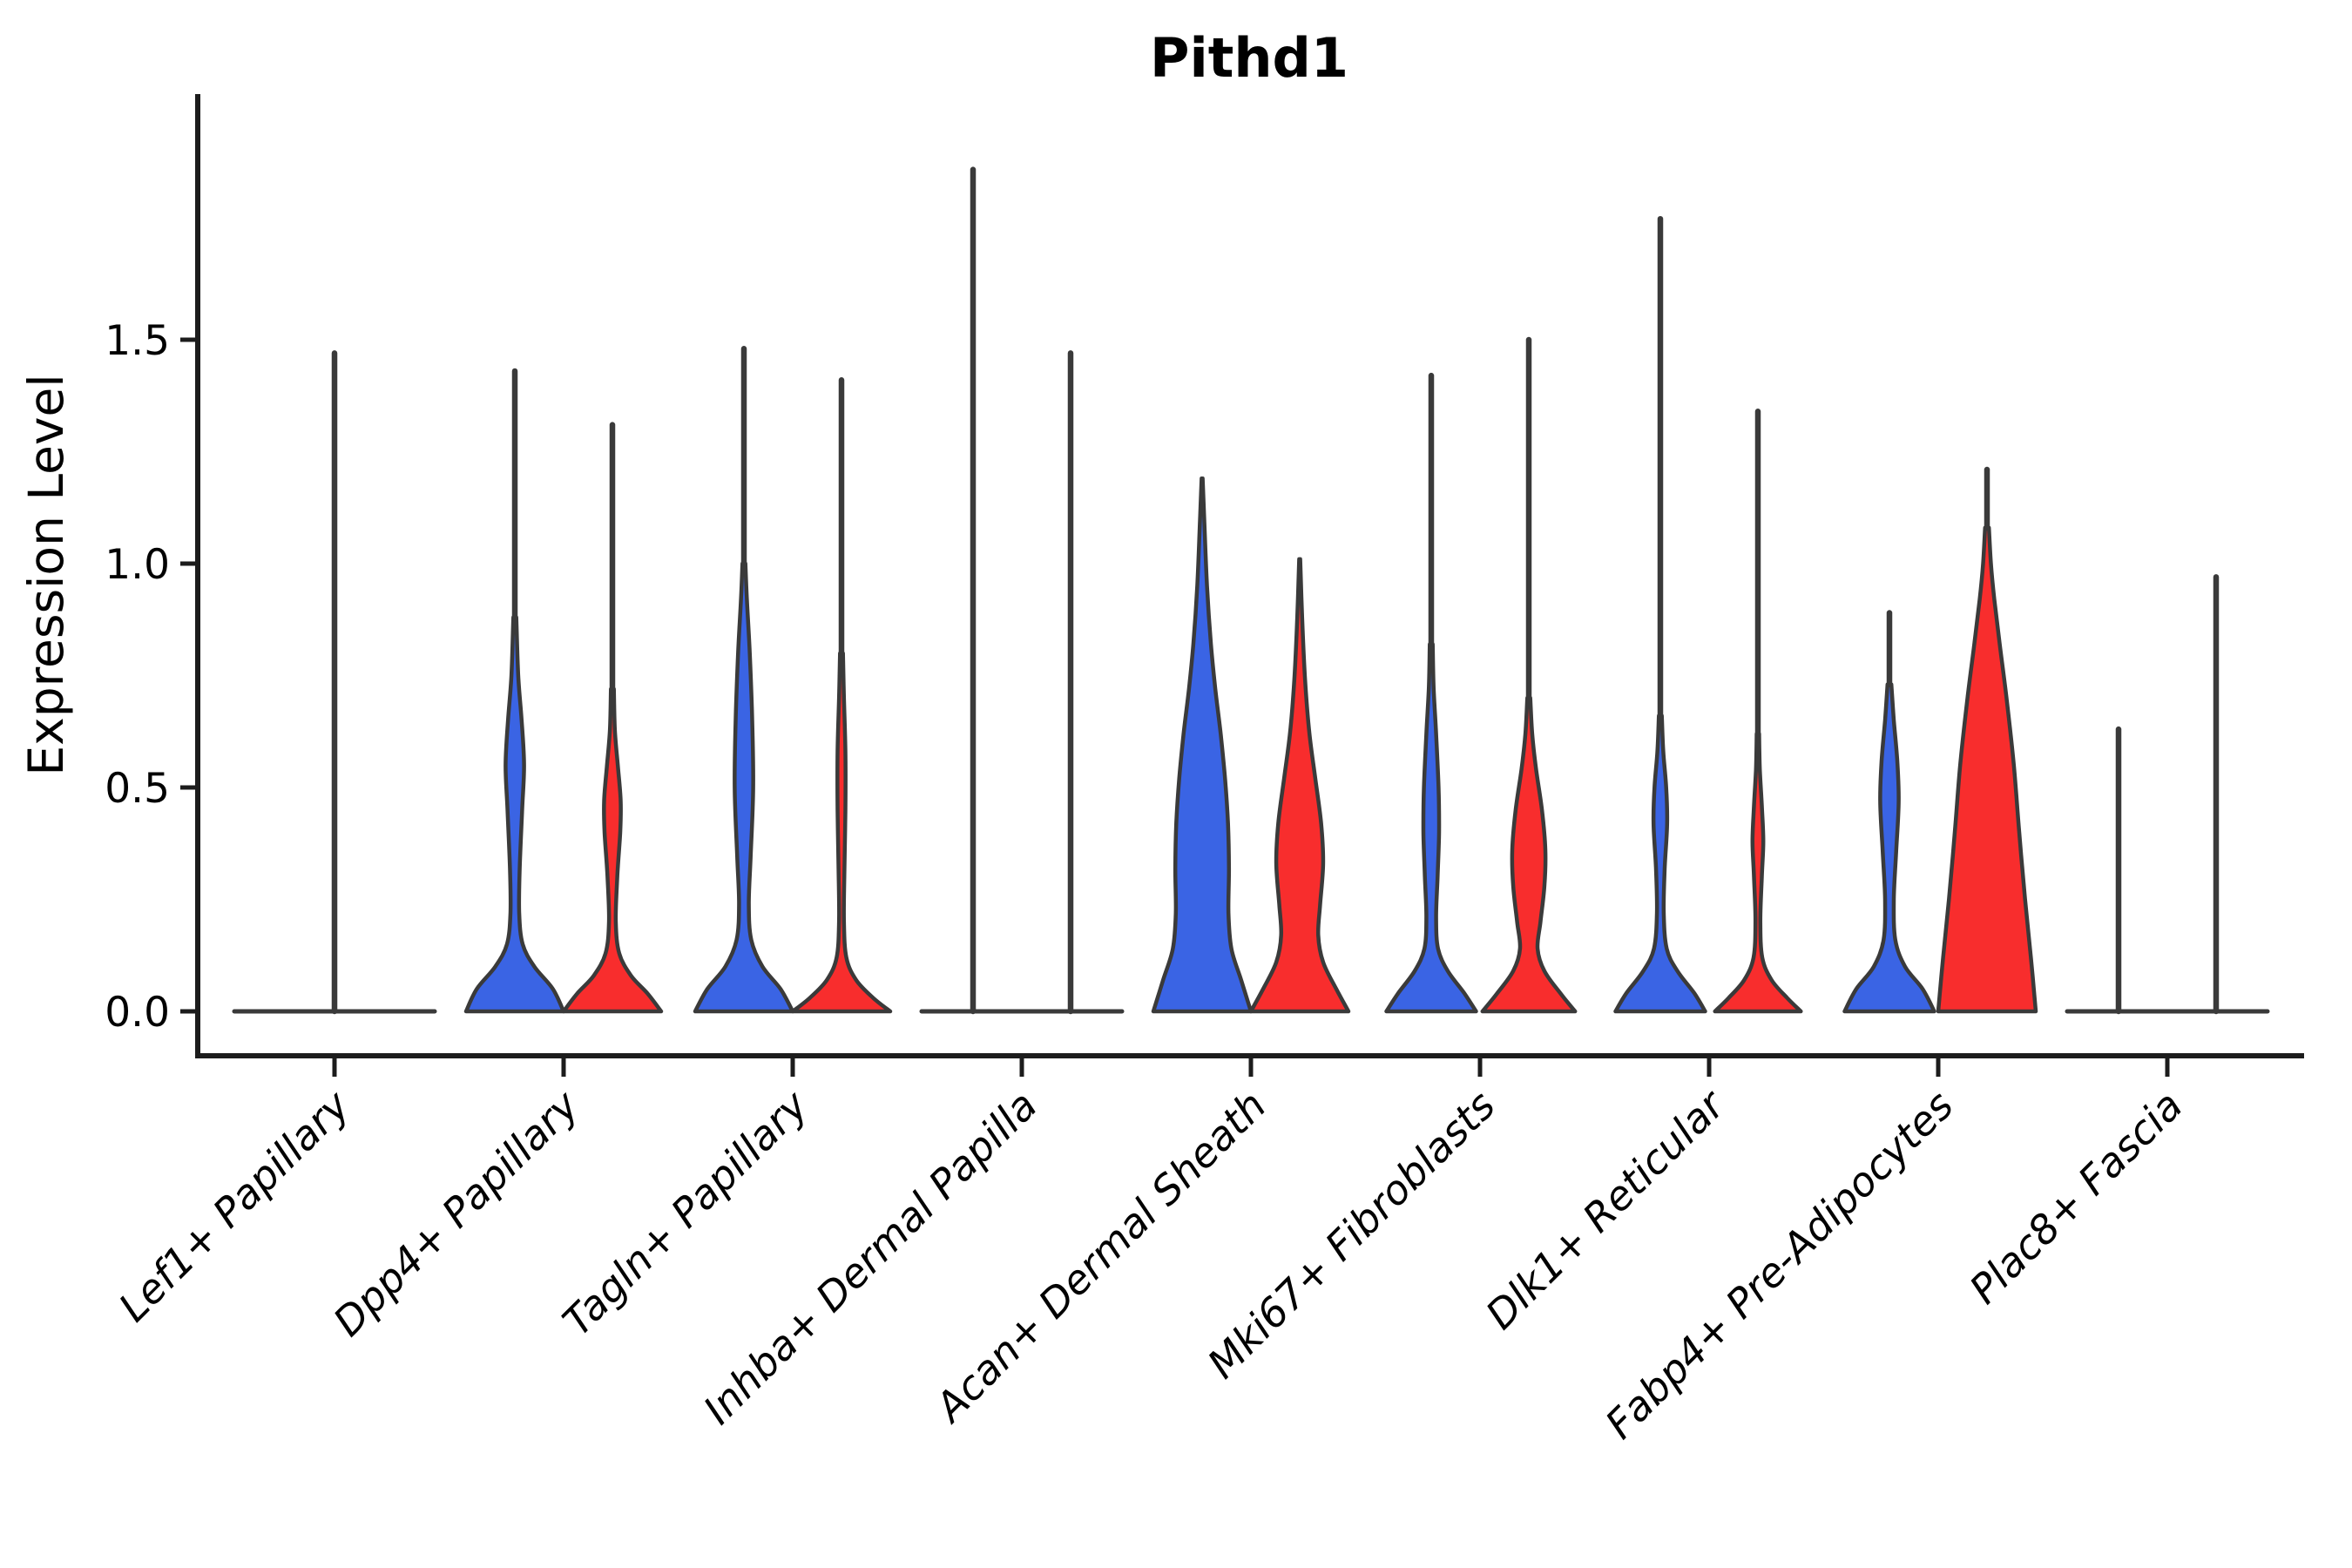 This screenshot has height=1568, width=2352. I want to click on x-tick-label: Tagln+ Papillary, so click(685, 1213).